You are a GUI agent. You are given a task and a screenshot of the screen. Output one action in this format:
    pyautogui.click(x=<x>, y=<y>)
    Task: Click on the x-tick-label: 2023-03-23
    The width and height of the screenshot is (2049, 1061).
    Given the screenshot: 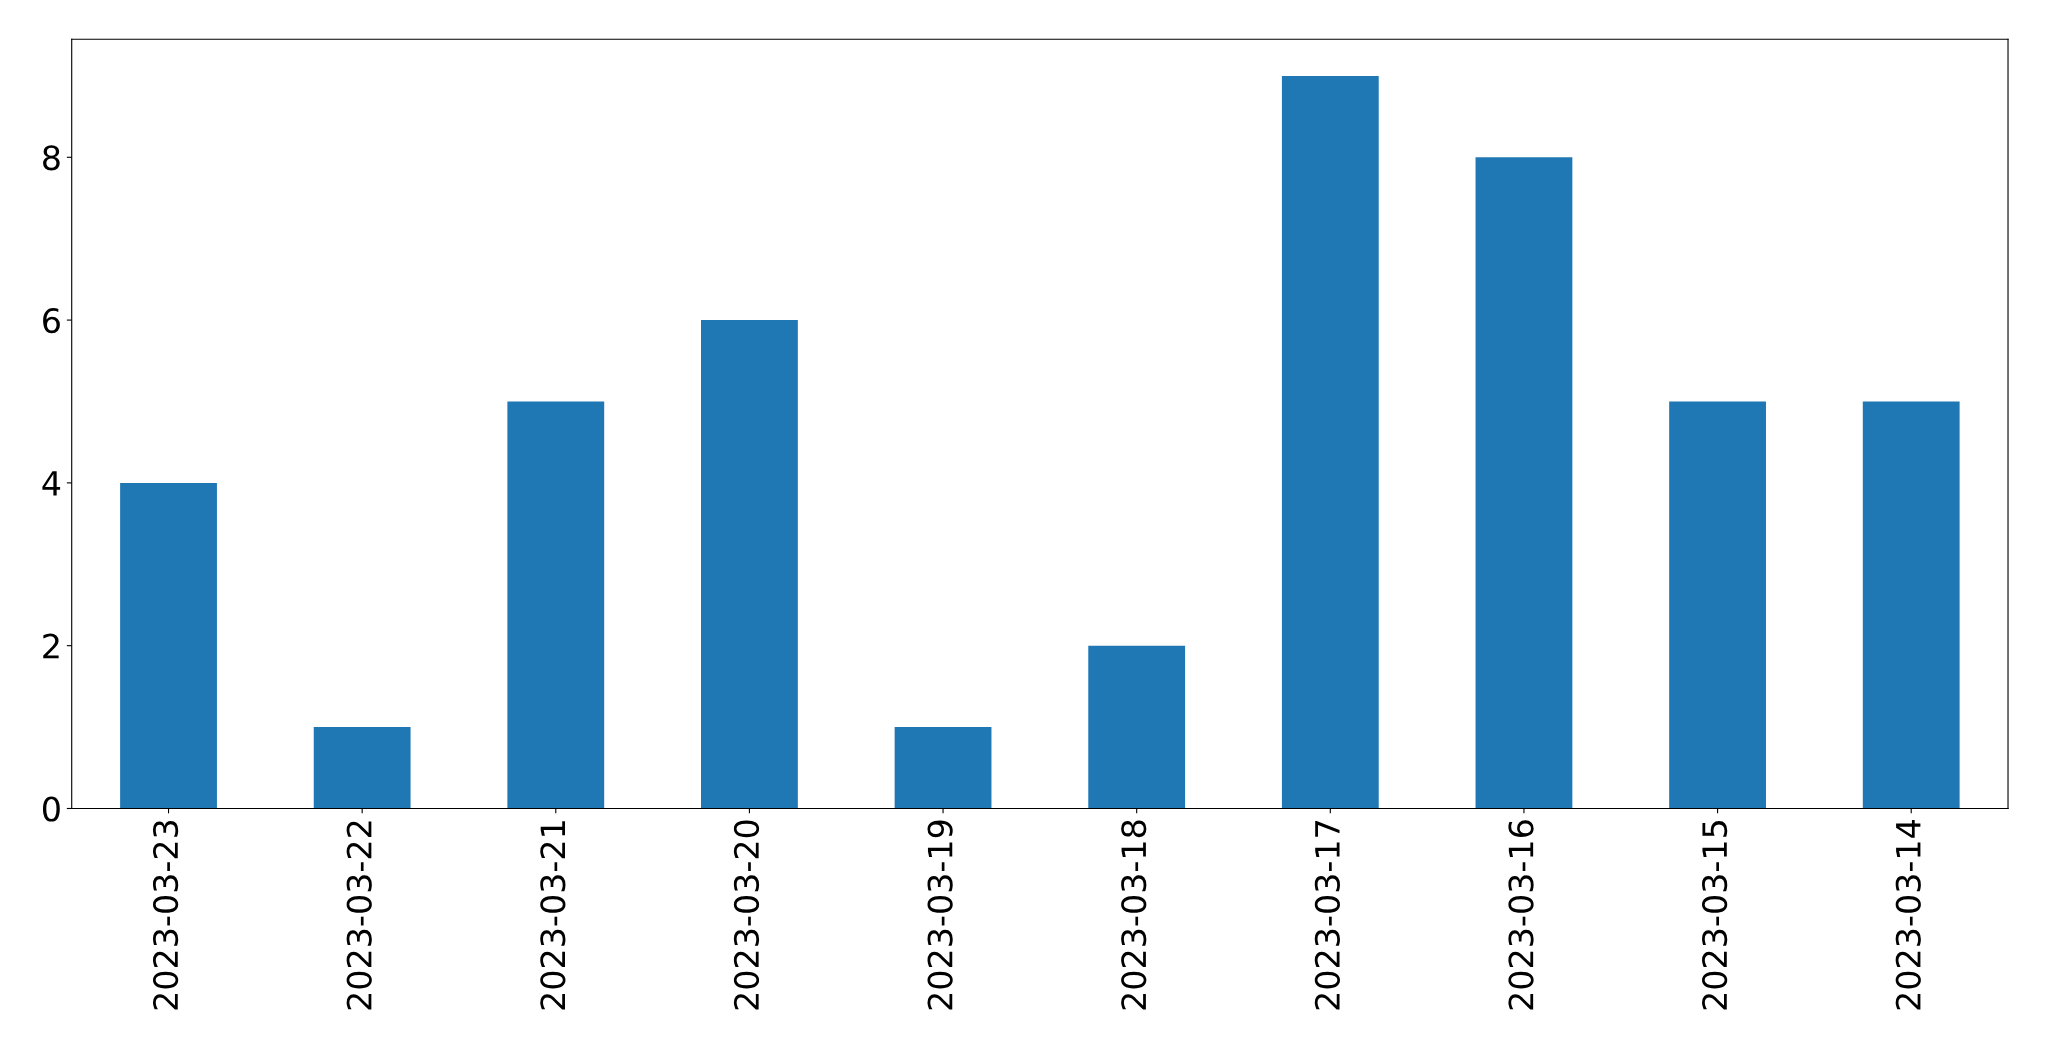 What is the action you would take?
    pyautogui.click(x=165, y=915)
    